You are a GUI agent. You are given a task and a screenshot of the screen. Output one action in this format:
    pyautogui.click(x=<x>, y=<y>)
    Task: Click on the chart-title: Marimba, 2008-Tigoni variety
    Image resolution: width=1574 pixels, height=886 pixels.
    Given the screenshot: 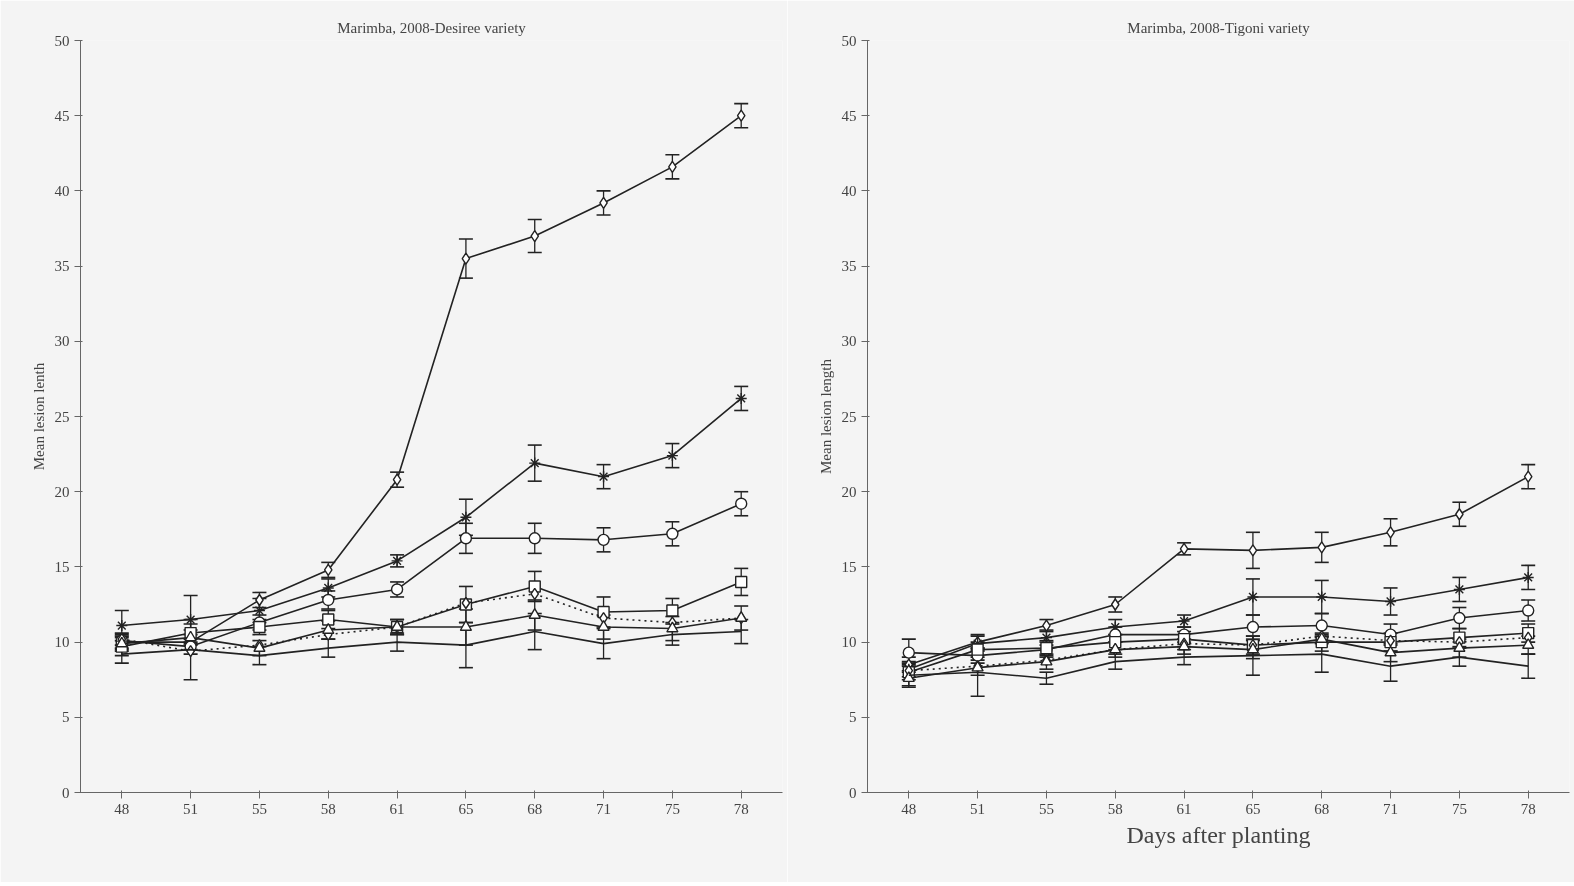 What is the action you would take?
    pyautogui.click(x=1219, y=27)
    